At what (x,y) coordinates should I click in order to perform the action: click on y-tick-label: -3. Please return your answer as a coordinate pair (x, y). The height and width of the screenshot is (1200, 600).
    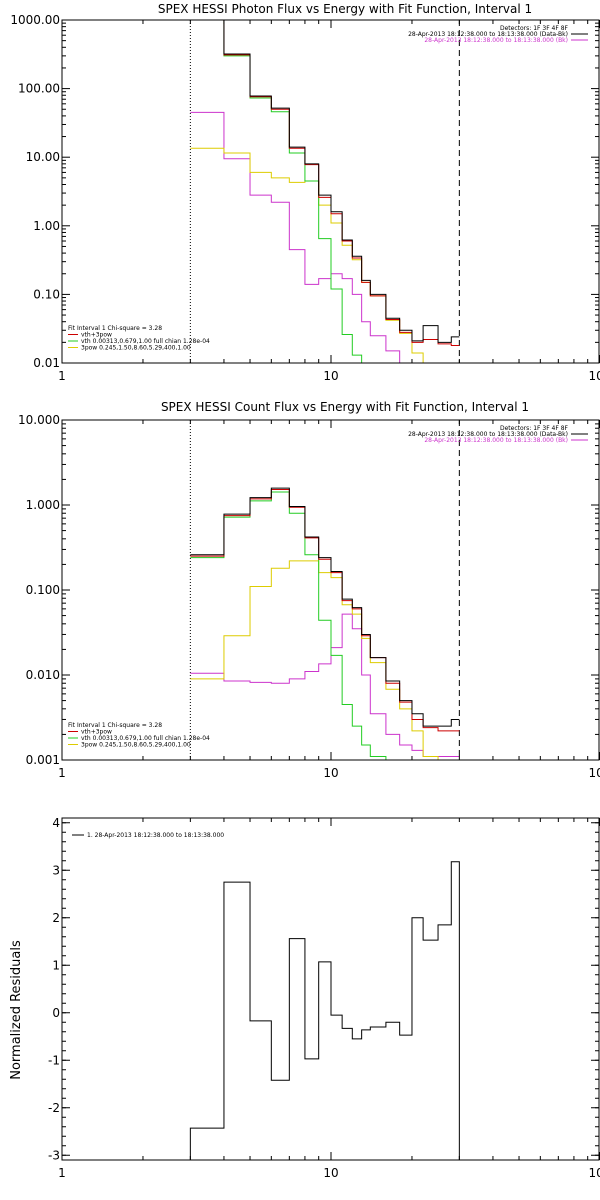
    Looking at the image, I should click on (54, 1155).